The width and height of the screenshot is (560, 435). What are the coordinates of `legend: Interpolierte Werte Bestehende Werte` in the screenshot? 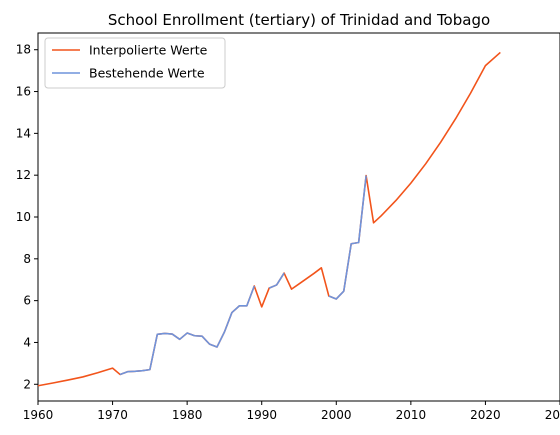 It's located at (135, 63).